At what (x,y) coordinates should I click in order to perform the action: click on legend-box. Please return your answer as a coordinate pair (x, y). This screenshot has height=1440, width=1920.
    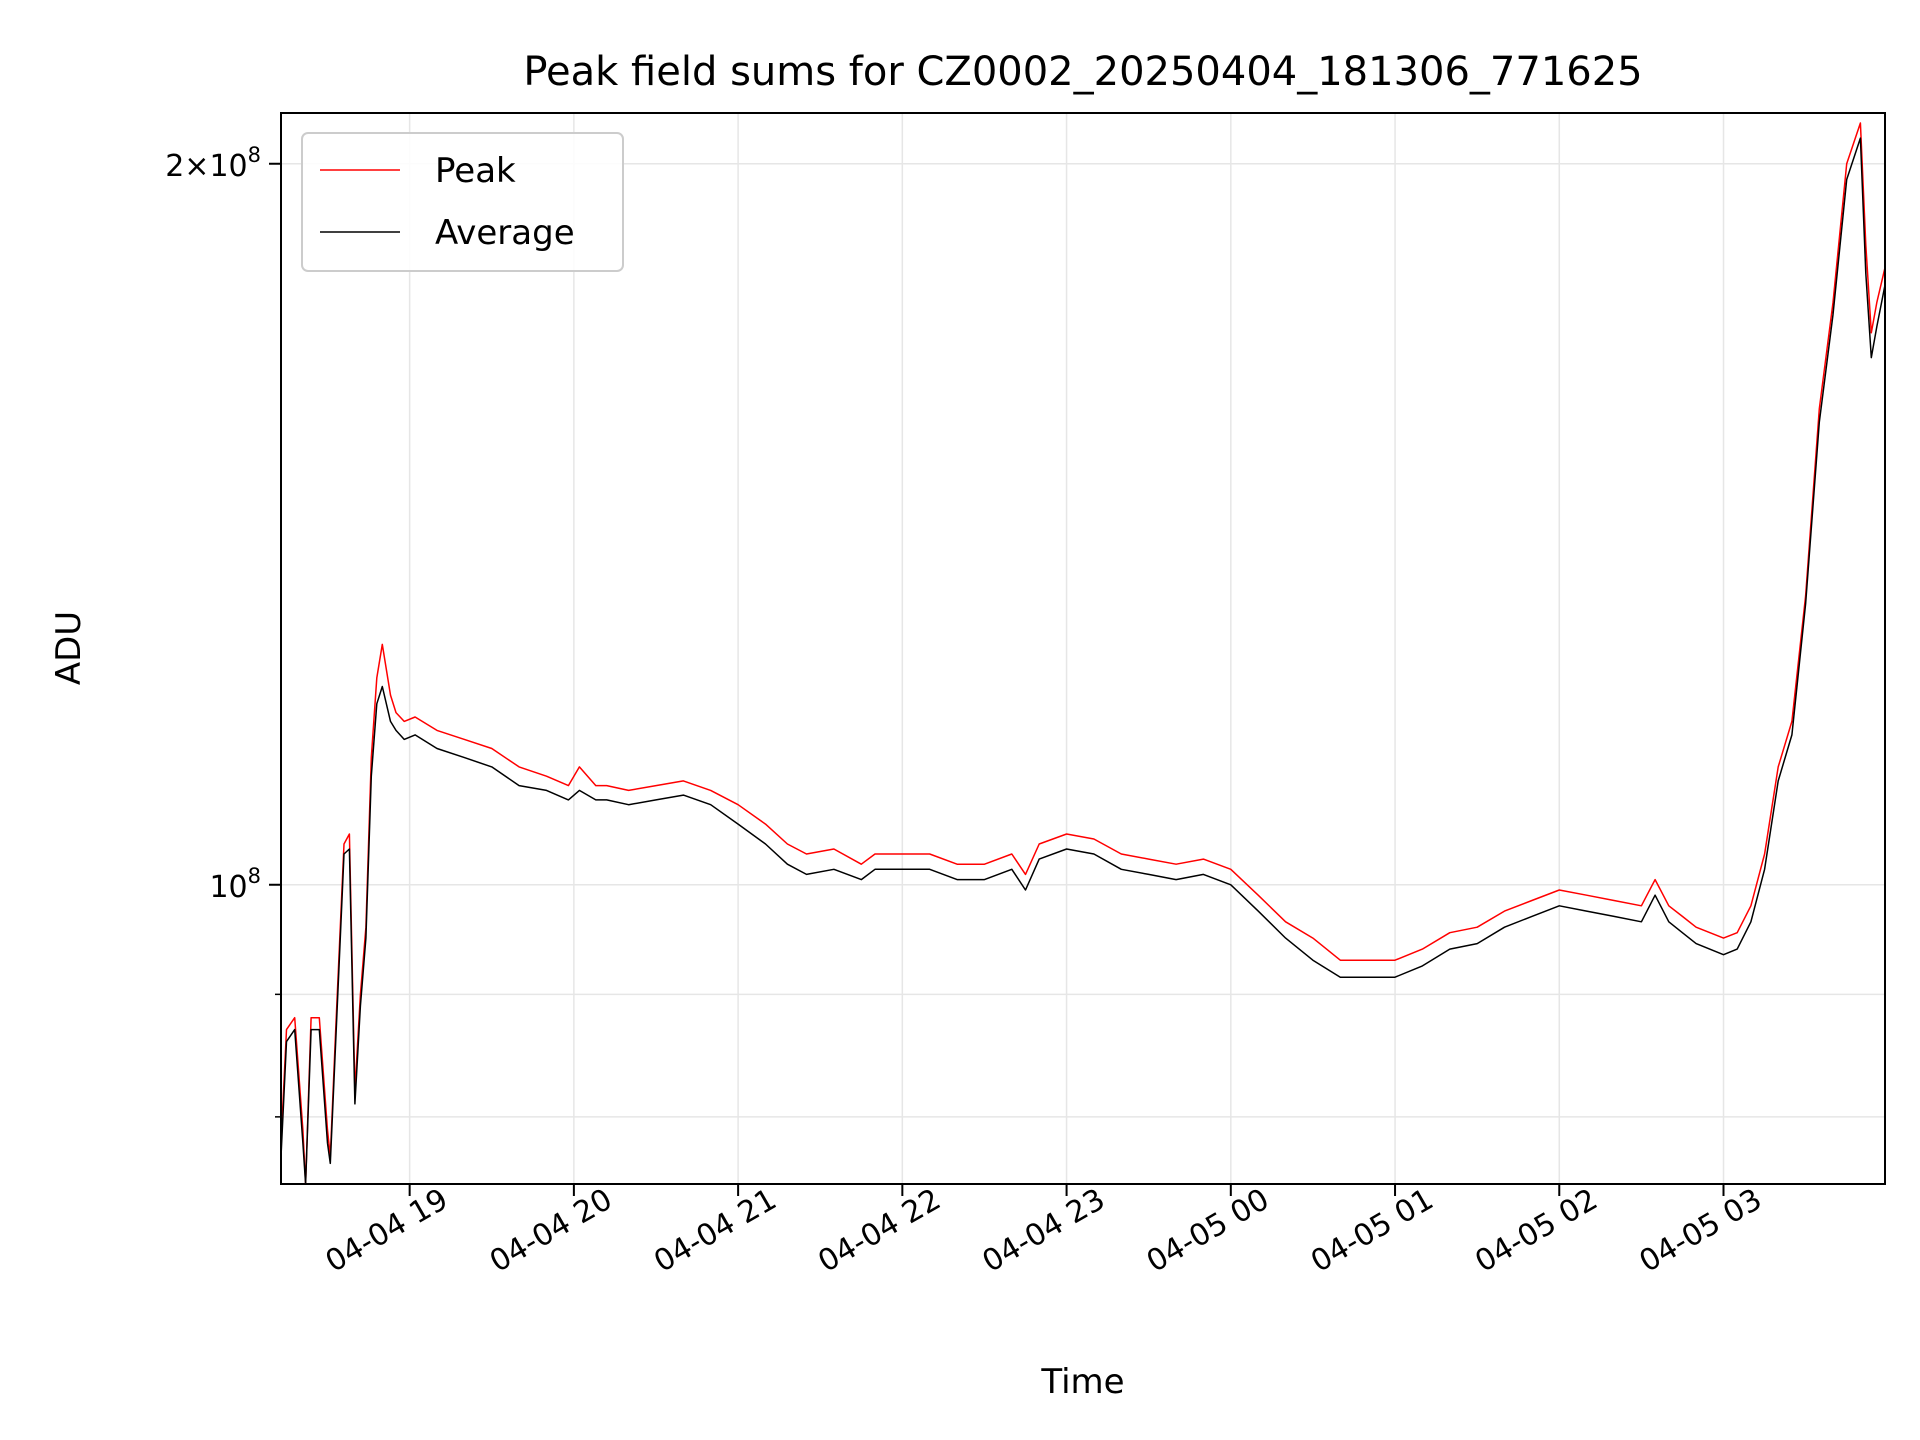
    Looking at the image, I should click on (462, 202).